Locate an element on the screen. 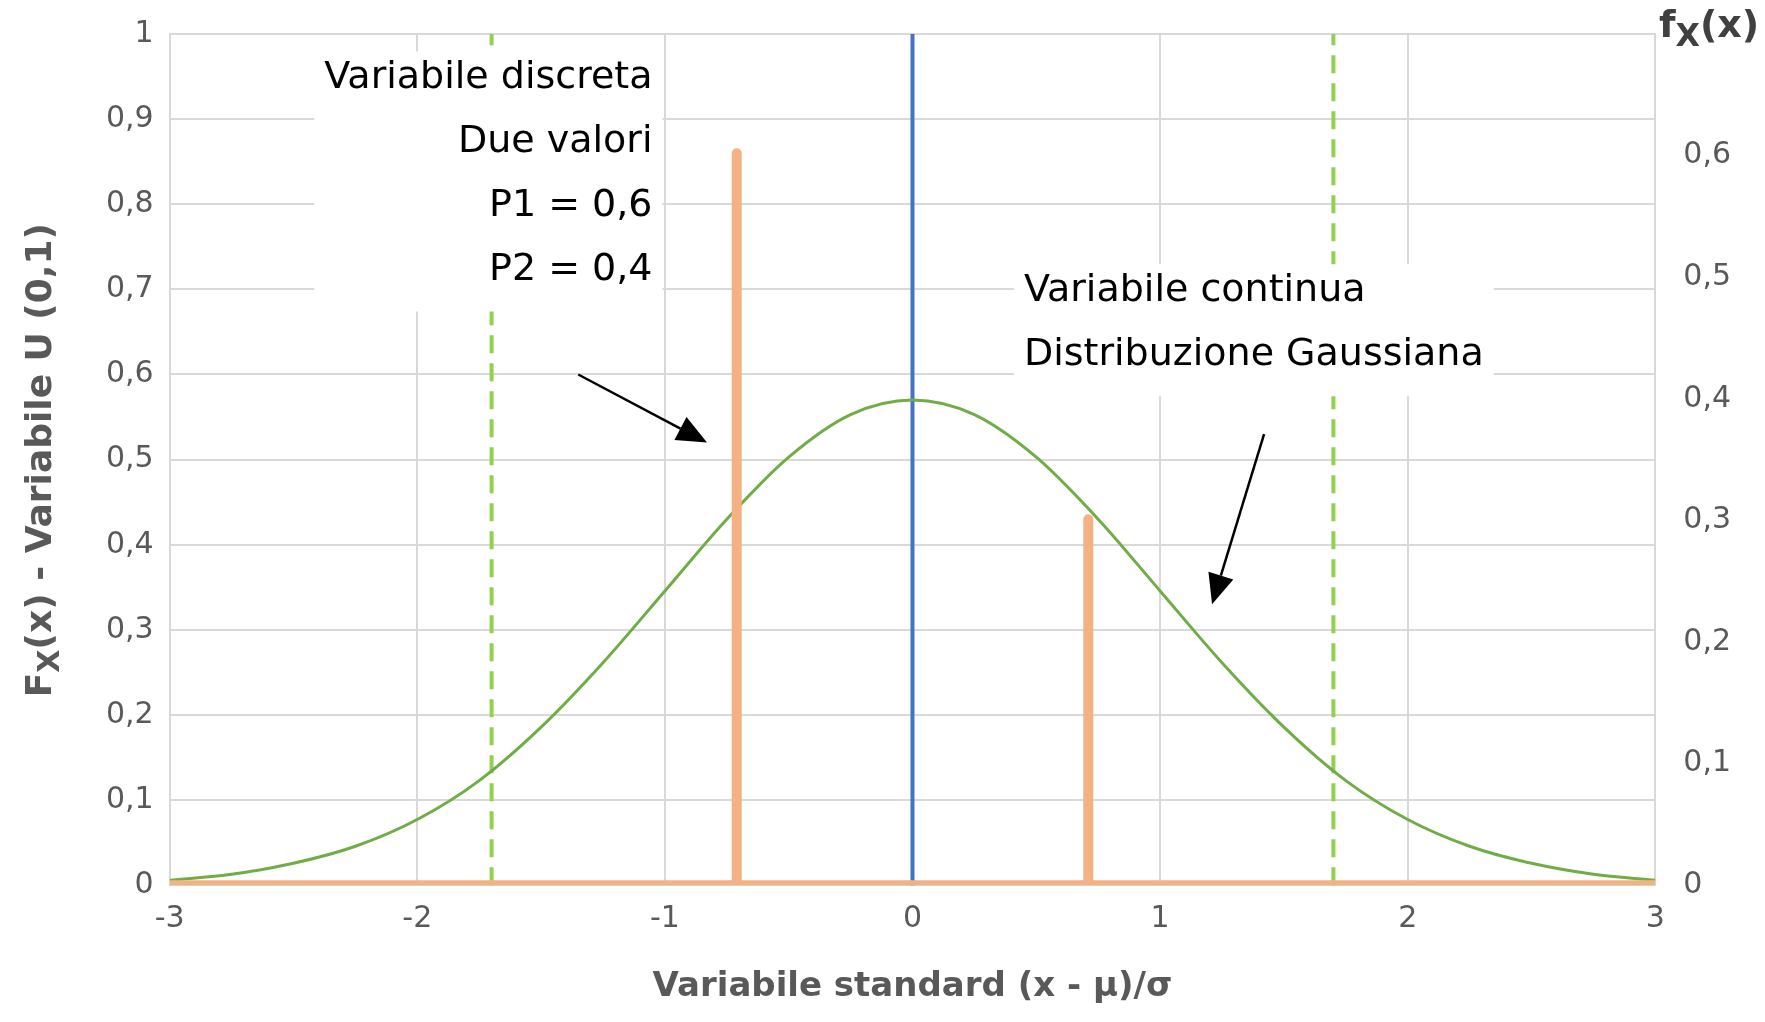 This screenshot has width=1765, height=1022. y2-tick-label: 0,2 is located at coordinates (1707, 639).